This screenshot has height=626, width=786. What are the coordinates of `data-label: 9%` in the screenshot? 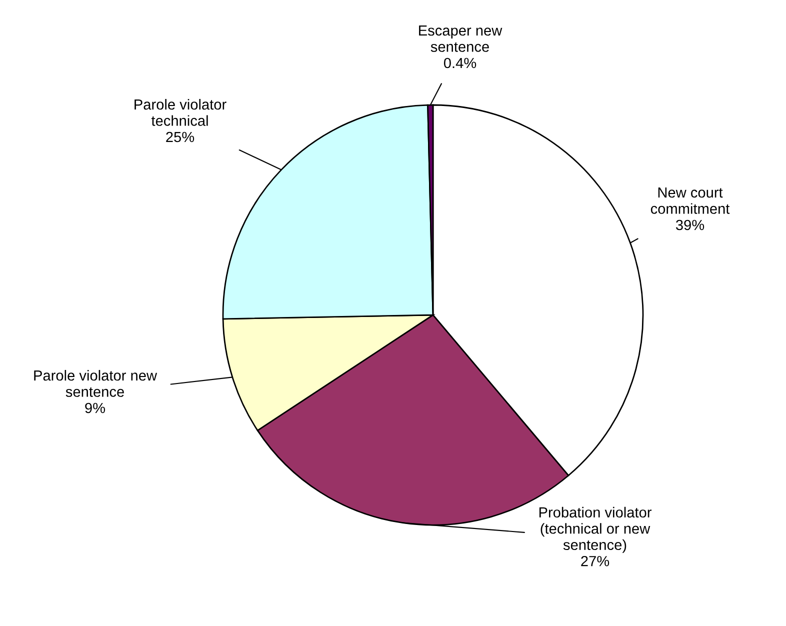 It's located at (95, 408).